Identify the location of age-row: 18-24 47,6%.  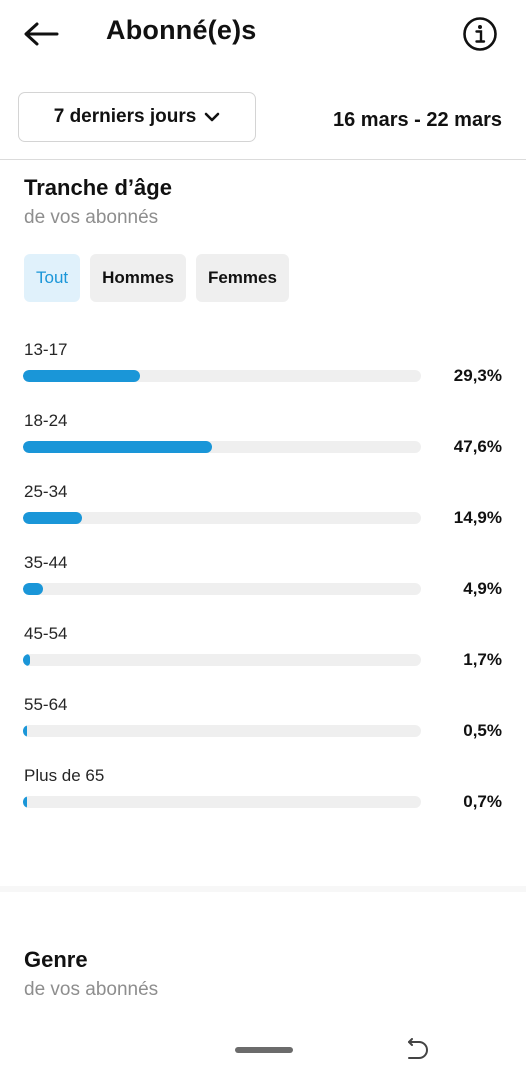
(263, 436).